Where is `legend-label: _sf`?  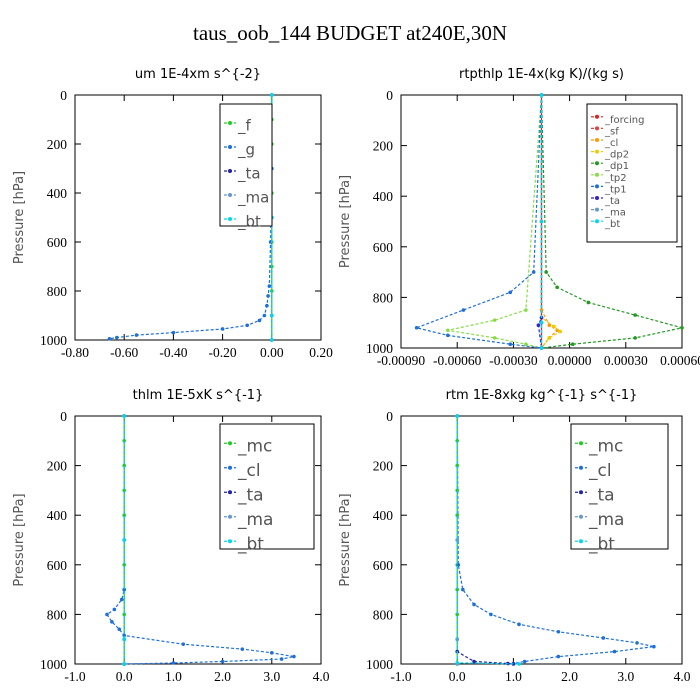
legend-label: _sf is located at coordinates (611, 131).